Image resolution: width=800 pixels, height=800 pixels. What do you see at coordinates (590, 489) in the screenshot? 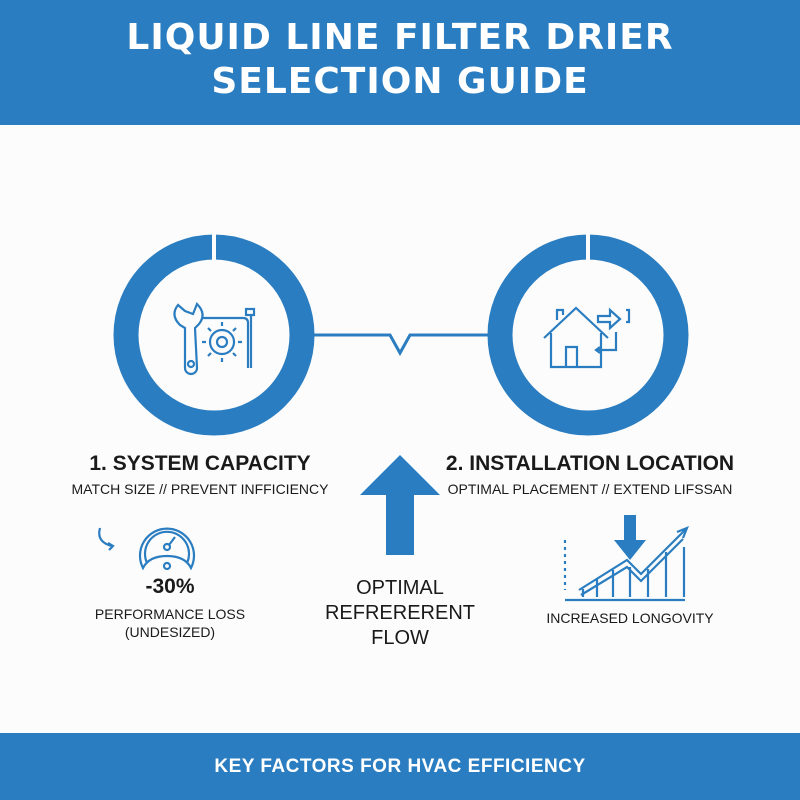
I see `step-2-subtitle: OPTIMAL PLACEMENT // EXTEND LIFSSAN` at bounding box center [590, 489].